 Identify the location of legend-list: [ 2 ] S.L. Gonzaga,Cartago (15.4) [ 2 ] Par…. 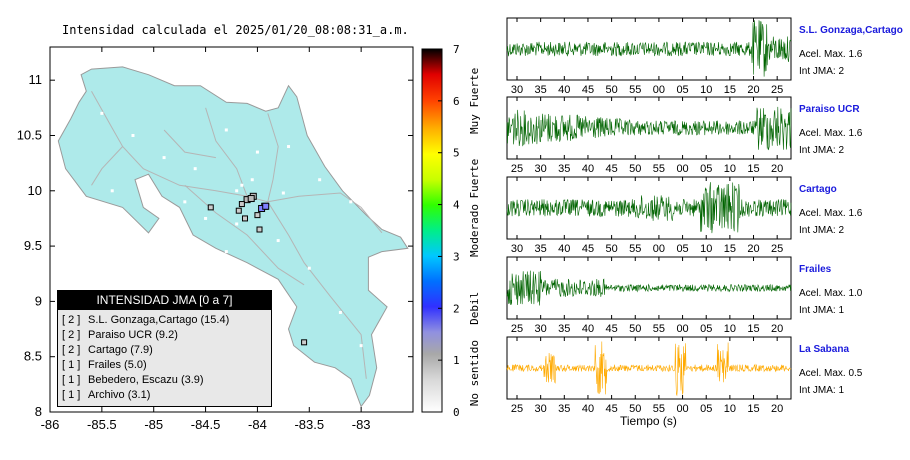
(166, 358).